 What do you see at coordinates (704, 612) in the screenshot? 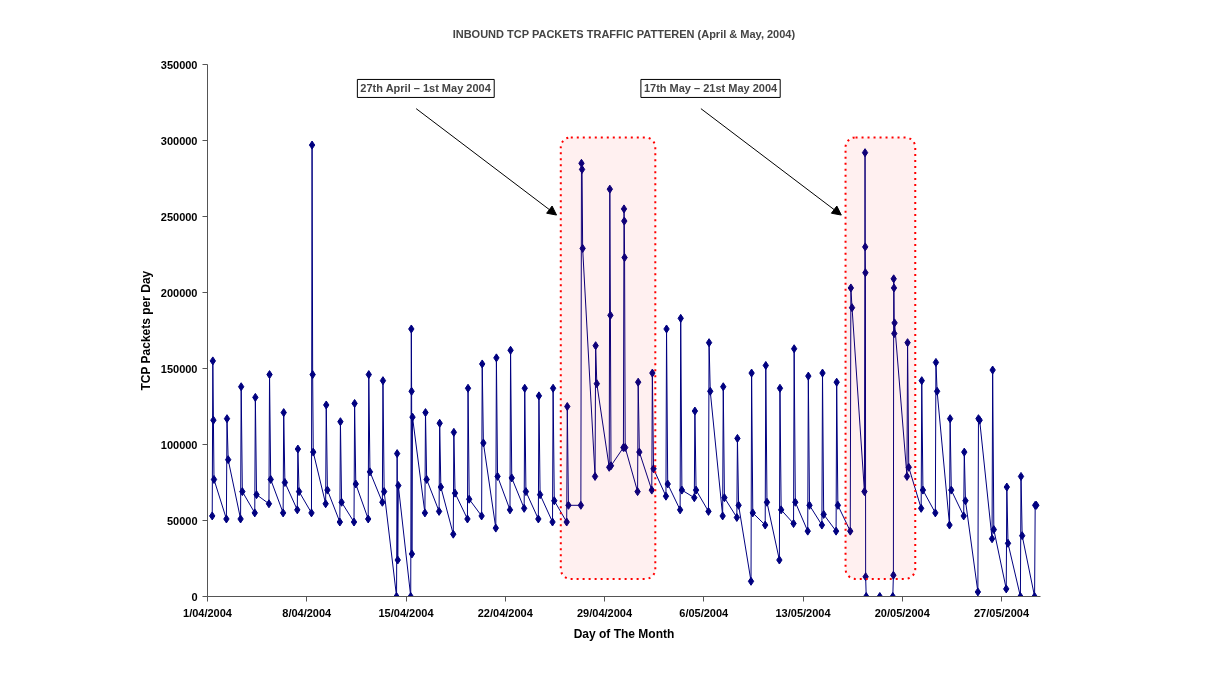
I see `x-tick-label: 6/05/2004` at bounding box center [704, 612].